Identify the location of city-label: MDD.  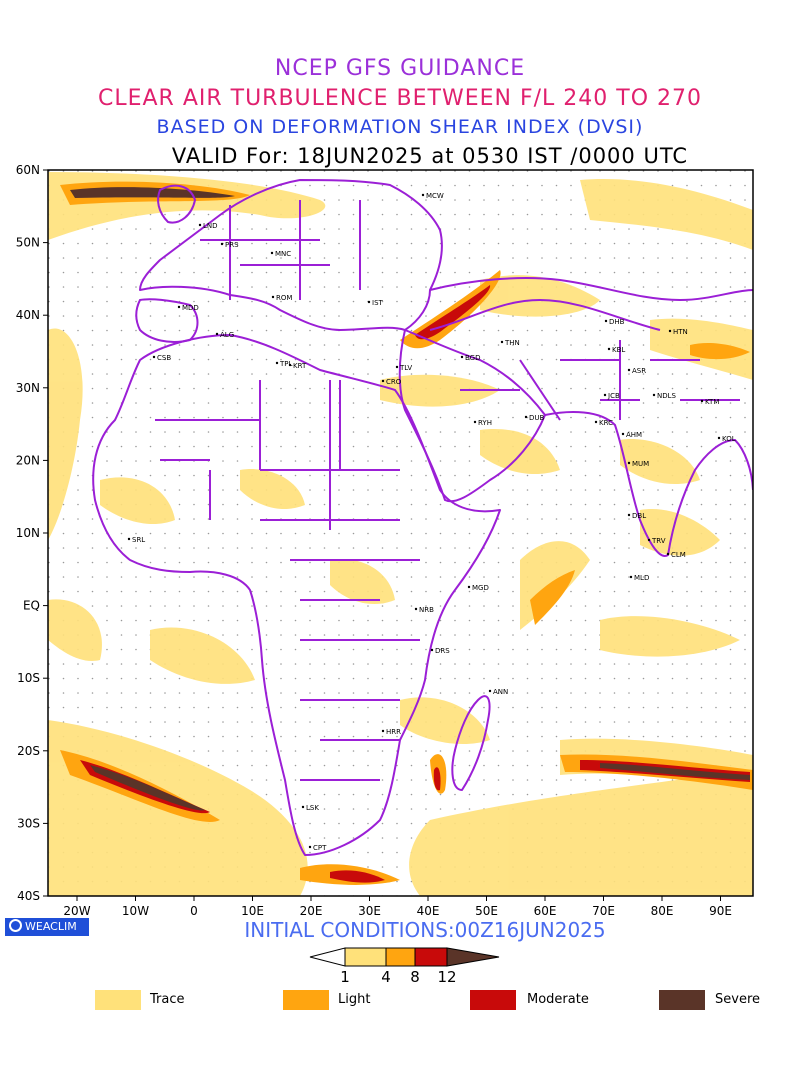
(190, 308).